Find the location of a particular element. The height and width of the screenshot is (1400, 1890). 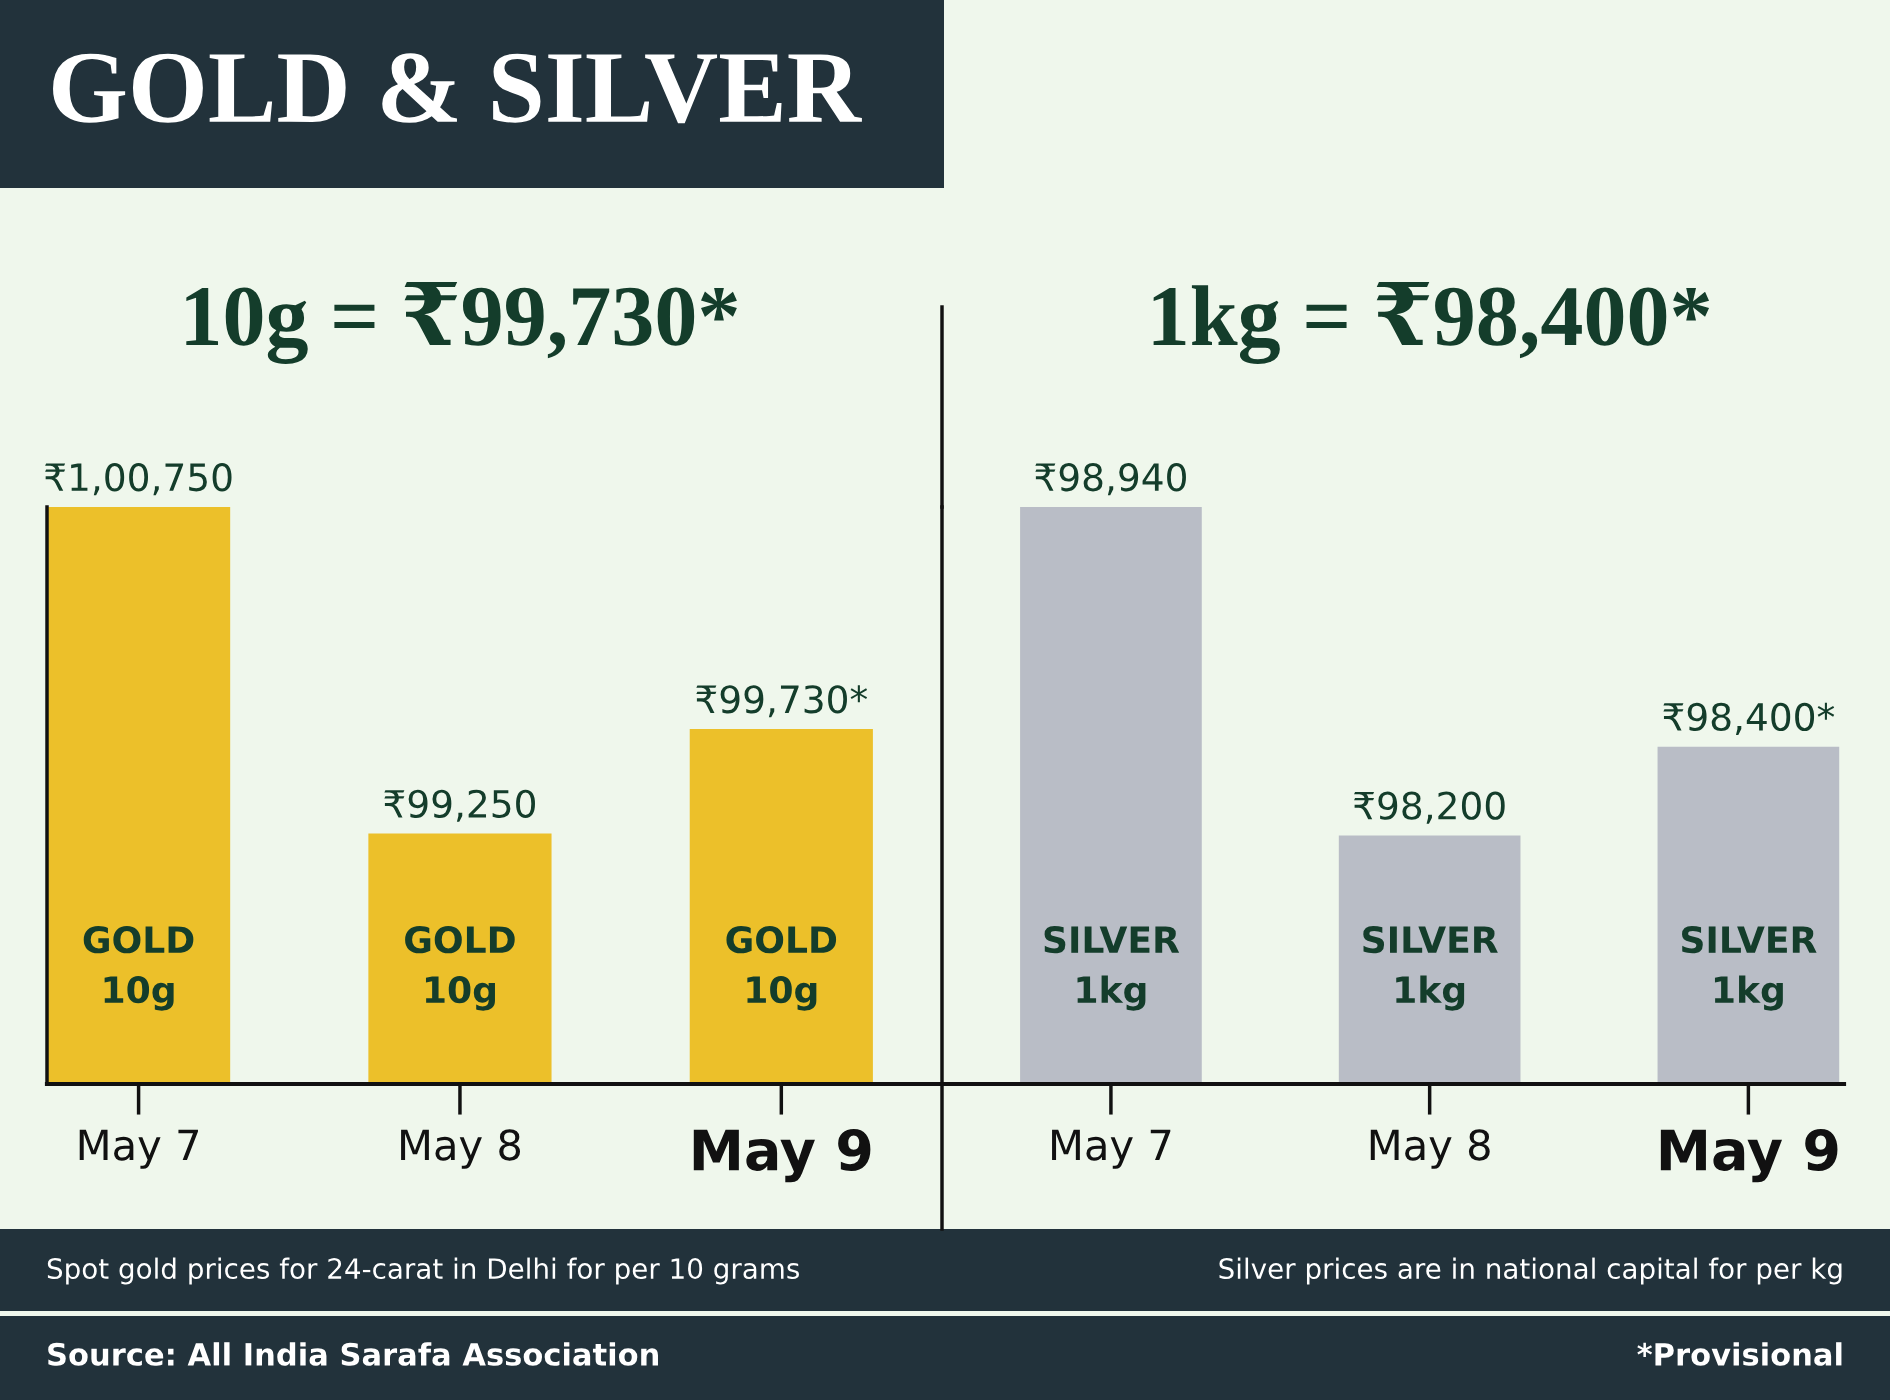

data-label: ₹99,250 is located at coordinates (459, 805).